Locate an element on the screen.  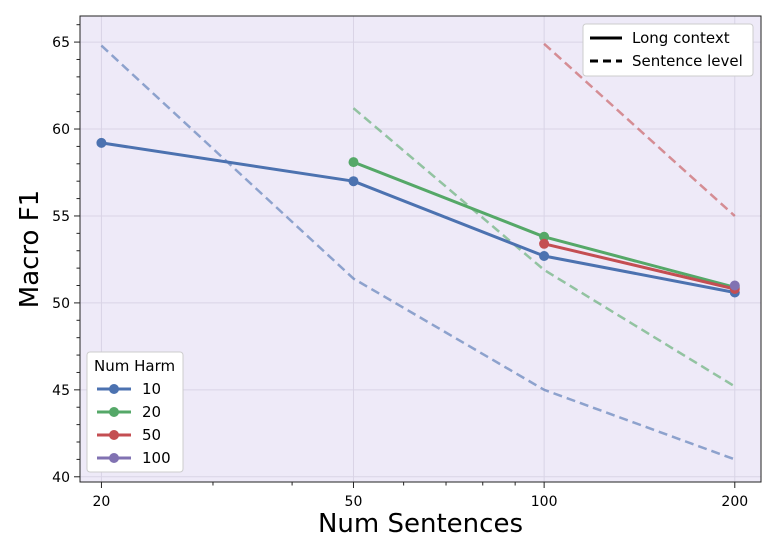
legend-title: Num Harm is located at coordinates (134, 366).